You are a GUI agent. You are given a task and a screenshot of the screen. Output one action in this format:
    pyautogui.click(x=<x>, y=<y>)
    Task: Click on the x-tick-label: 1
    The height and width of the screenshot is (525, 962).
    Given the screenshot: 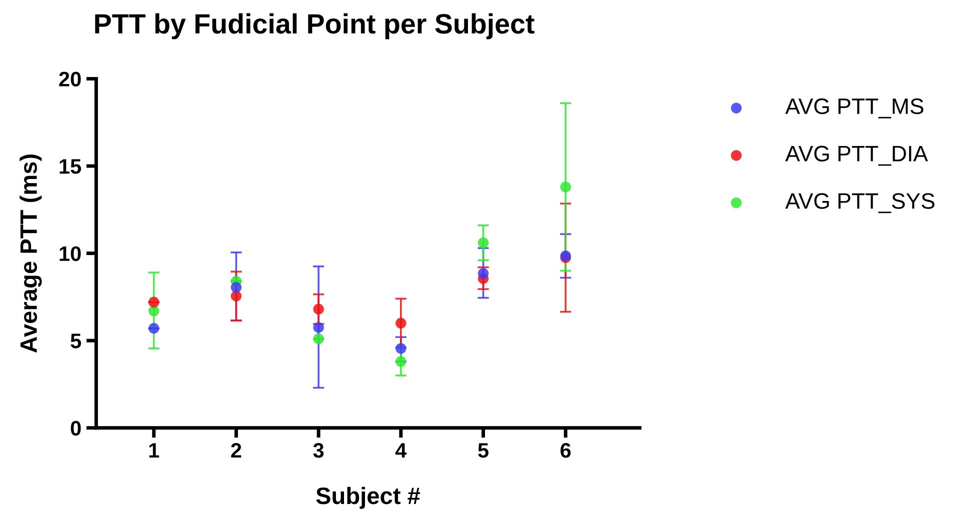 What is the action you would take?
    pyautogui.click(x=154, y=450)
    